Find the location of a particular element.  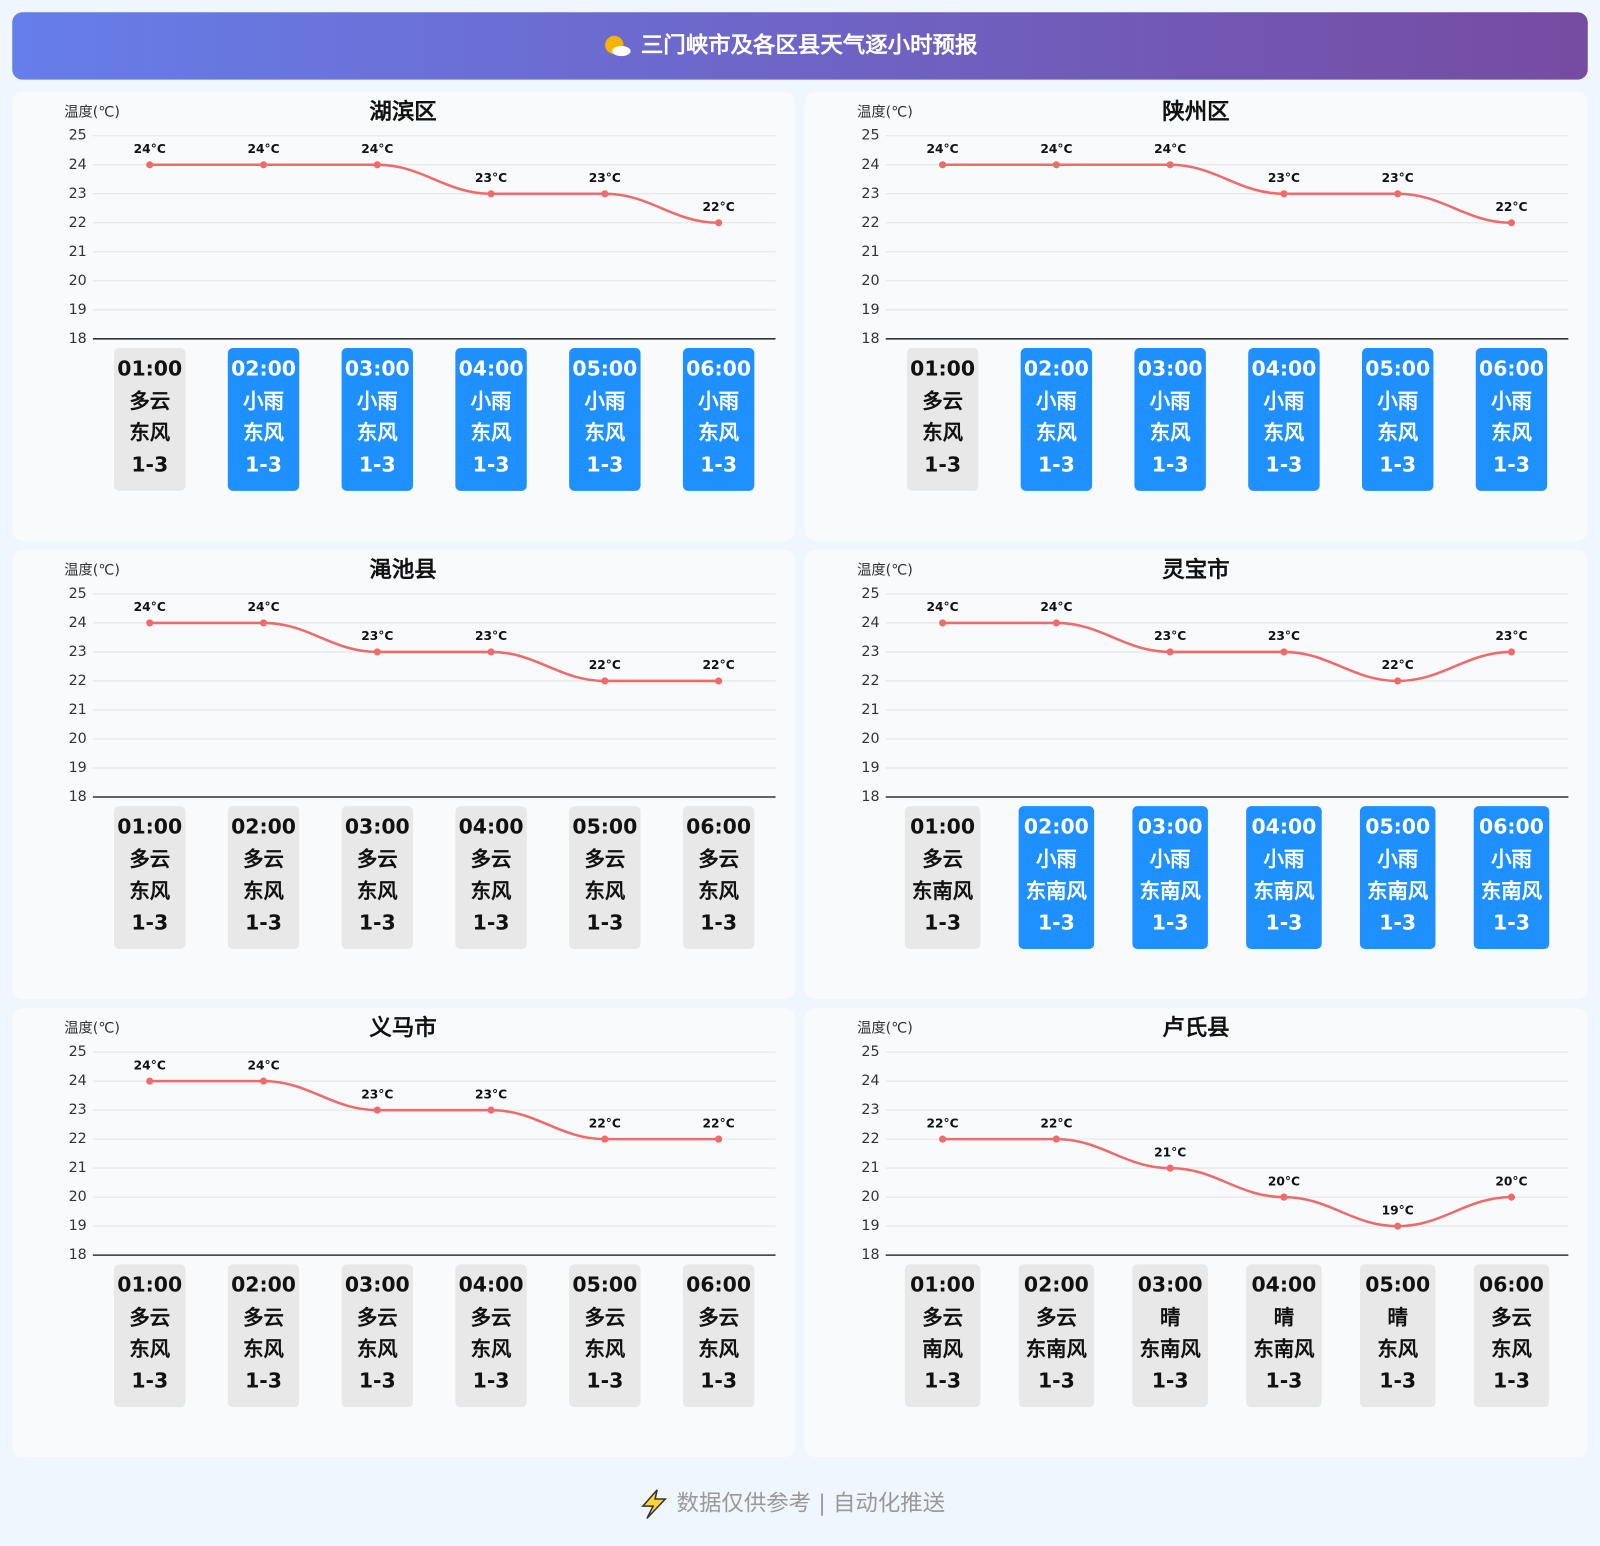

hour-label: 04:00 is located at coordinates (1283, 368).